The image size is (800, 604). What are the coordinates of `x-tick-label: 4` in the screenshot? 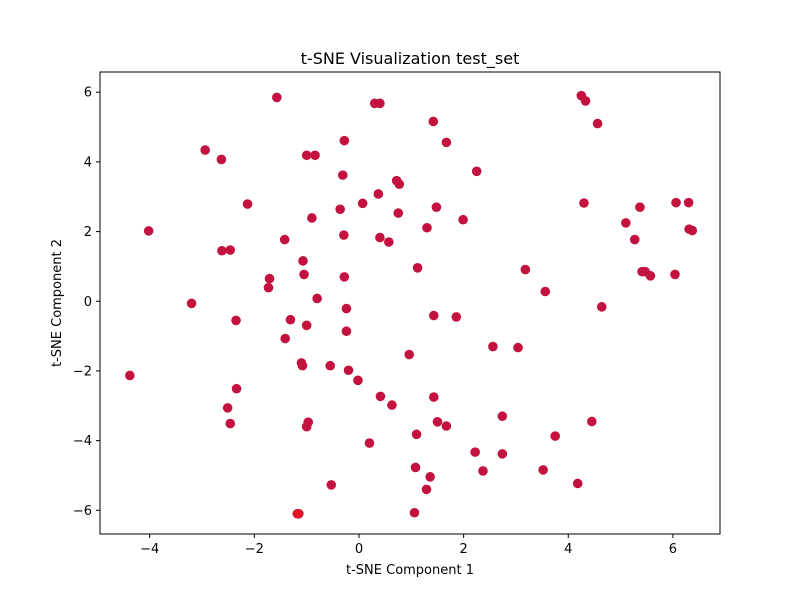 It's located at (568, 549).